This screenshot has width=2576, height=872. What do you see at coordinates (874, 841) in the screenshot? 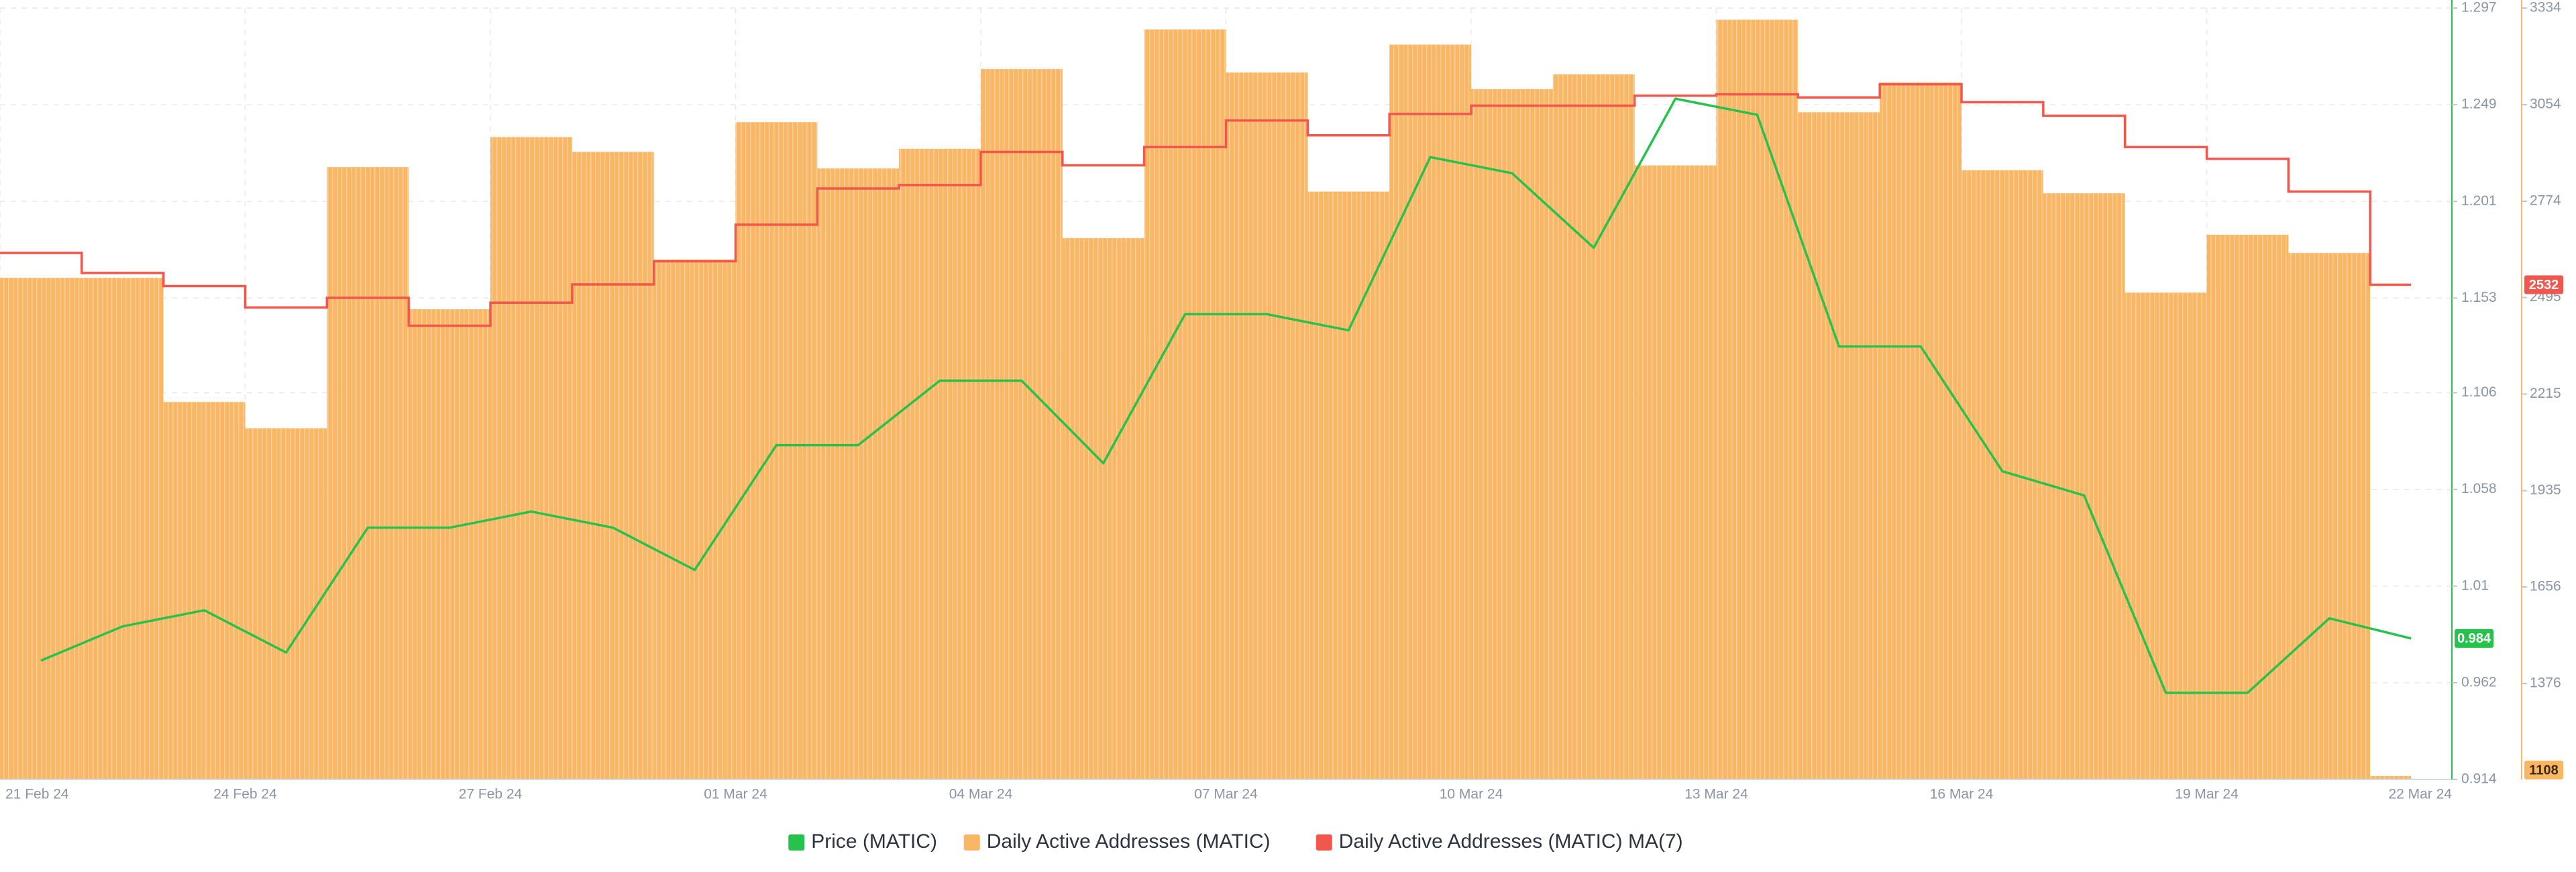
I see `legend-label: Price (MATIC)` at bounding box center [874, 841].